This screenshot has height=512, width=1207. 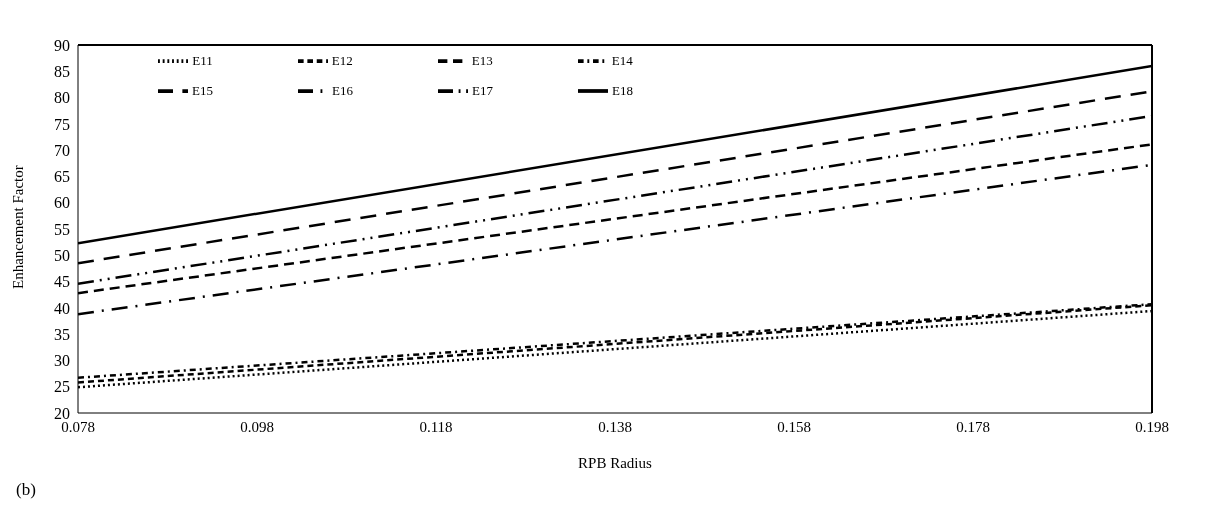 I want to click on legend-label: E13, so click(x=482, y=60).